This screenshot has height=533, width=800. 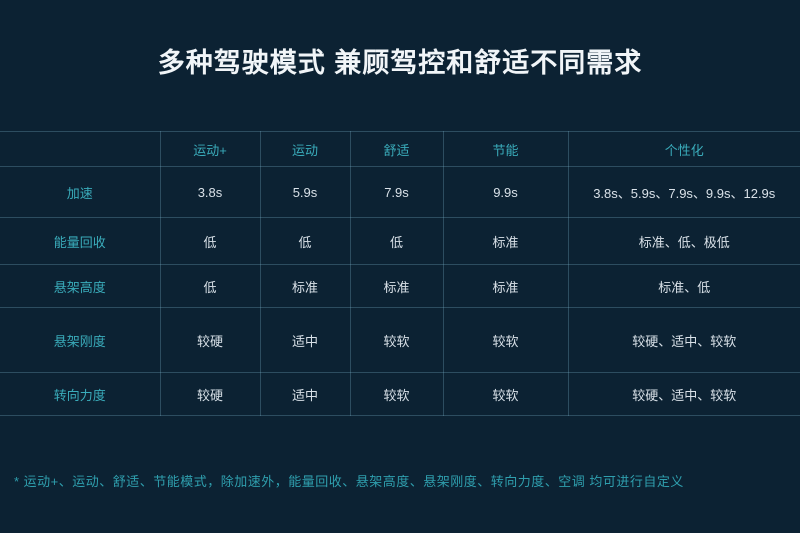 What do you see at coordinates (305, 192) in the screenshot?
I see `table-cell: 5.9s` at bounding box center [305, 192].